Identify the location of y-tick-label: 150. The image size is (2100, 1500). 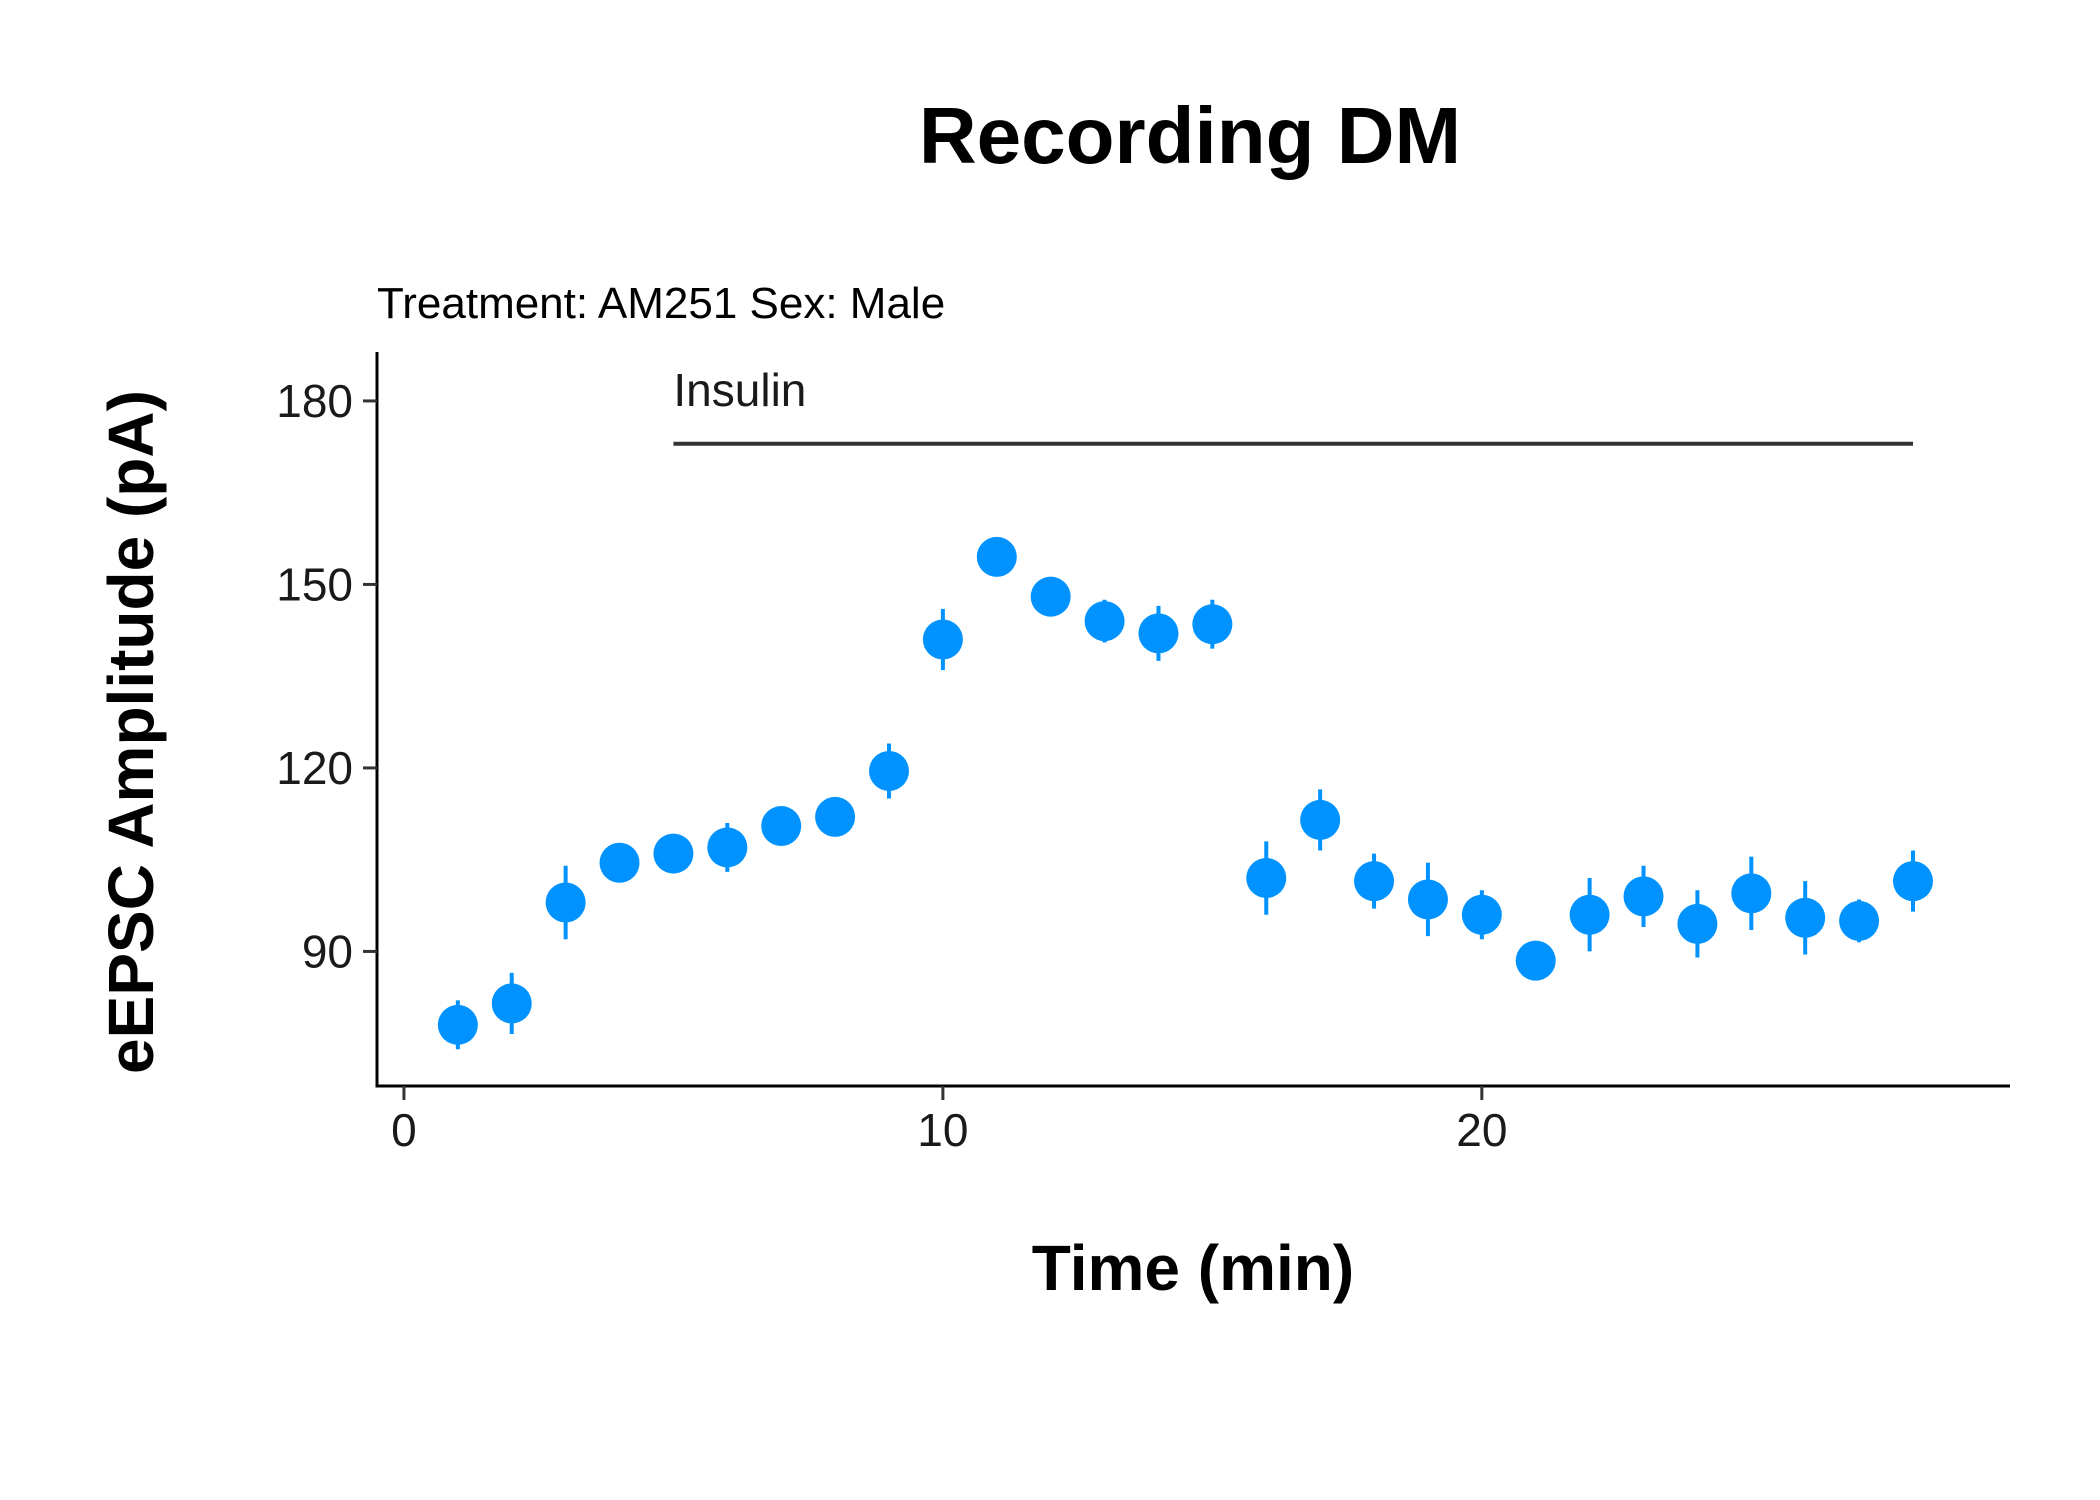
(314, 584).